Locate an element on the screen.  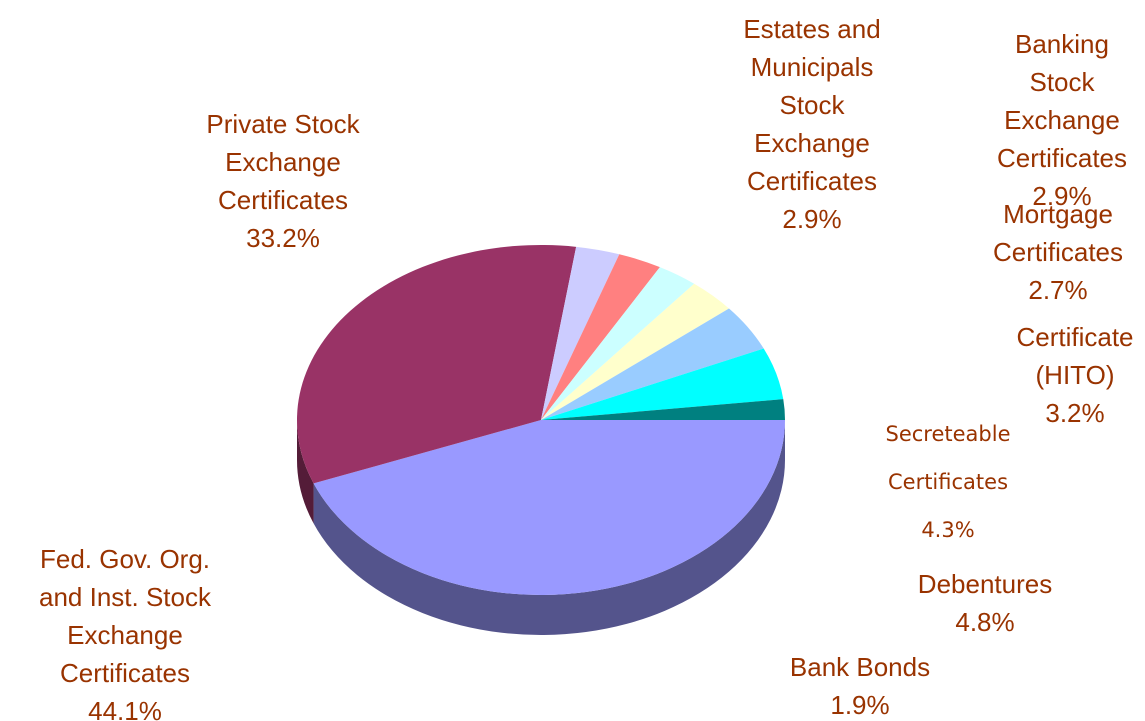
slice-label: Debentures 4.8% is located at coordinates (985, 603).